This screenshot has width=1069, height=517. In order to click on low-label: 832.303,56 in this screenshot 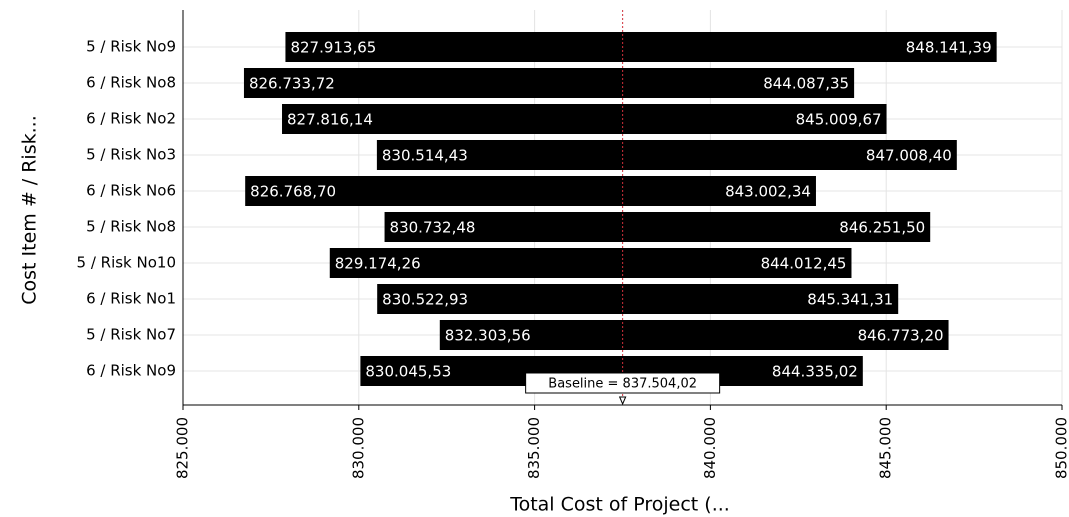, I will do `click(488, 336)`.